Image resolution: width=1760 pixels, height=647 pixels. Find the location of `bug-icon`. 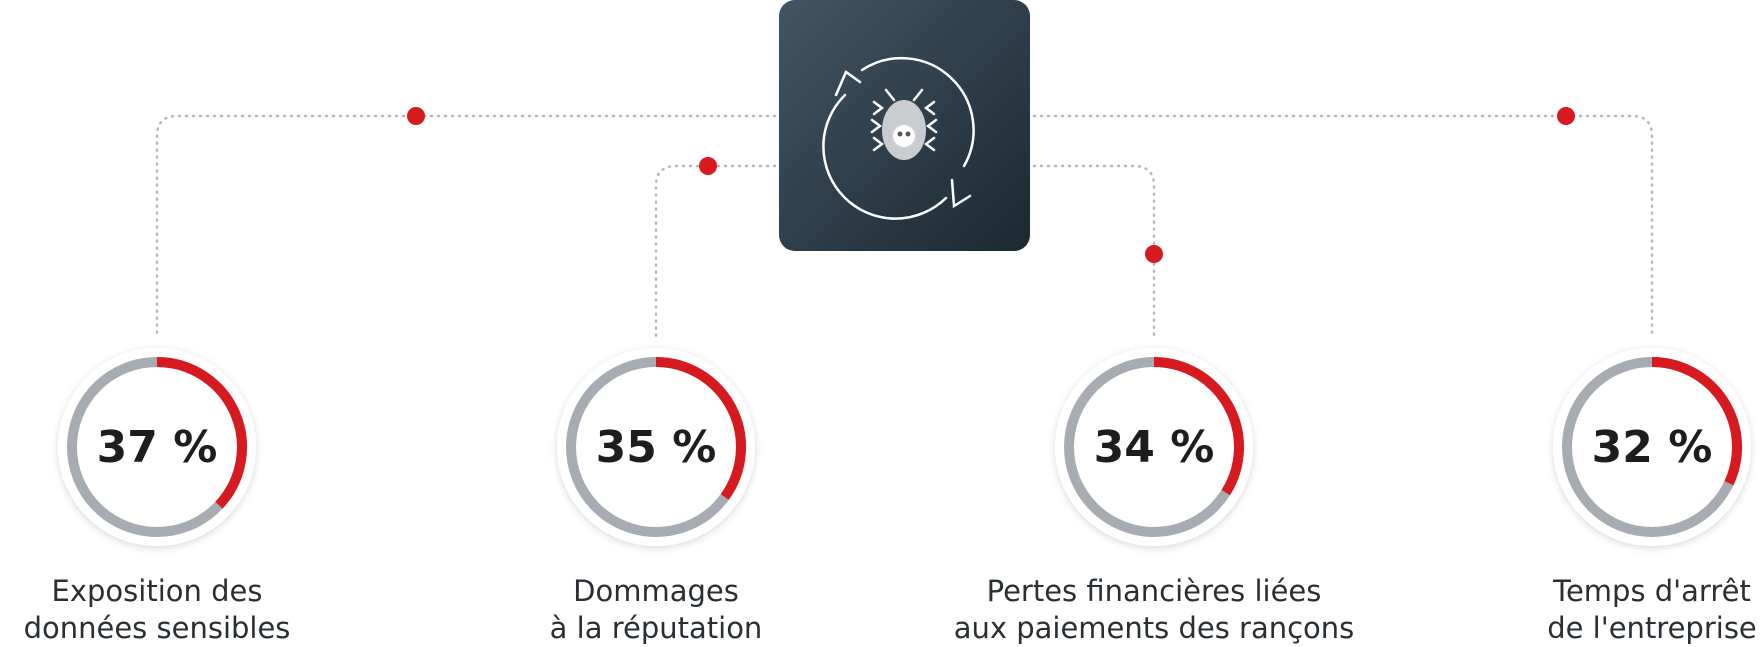

bug-icon is located at coordinates (904, 124).